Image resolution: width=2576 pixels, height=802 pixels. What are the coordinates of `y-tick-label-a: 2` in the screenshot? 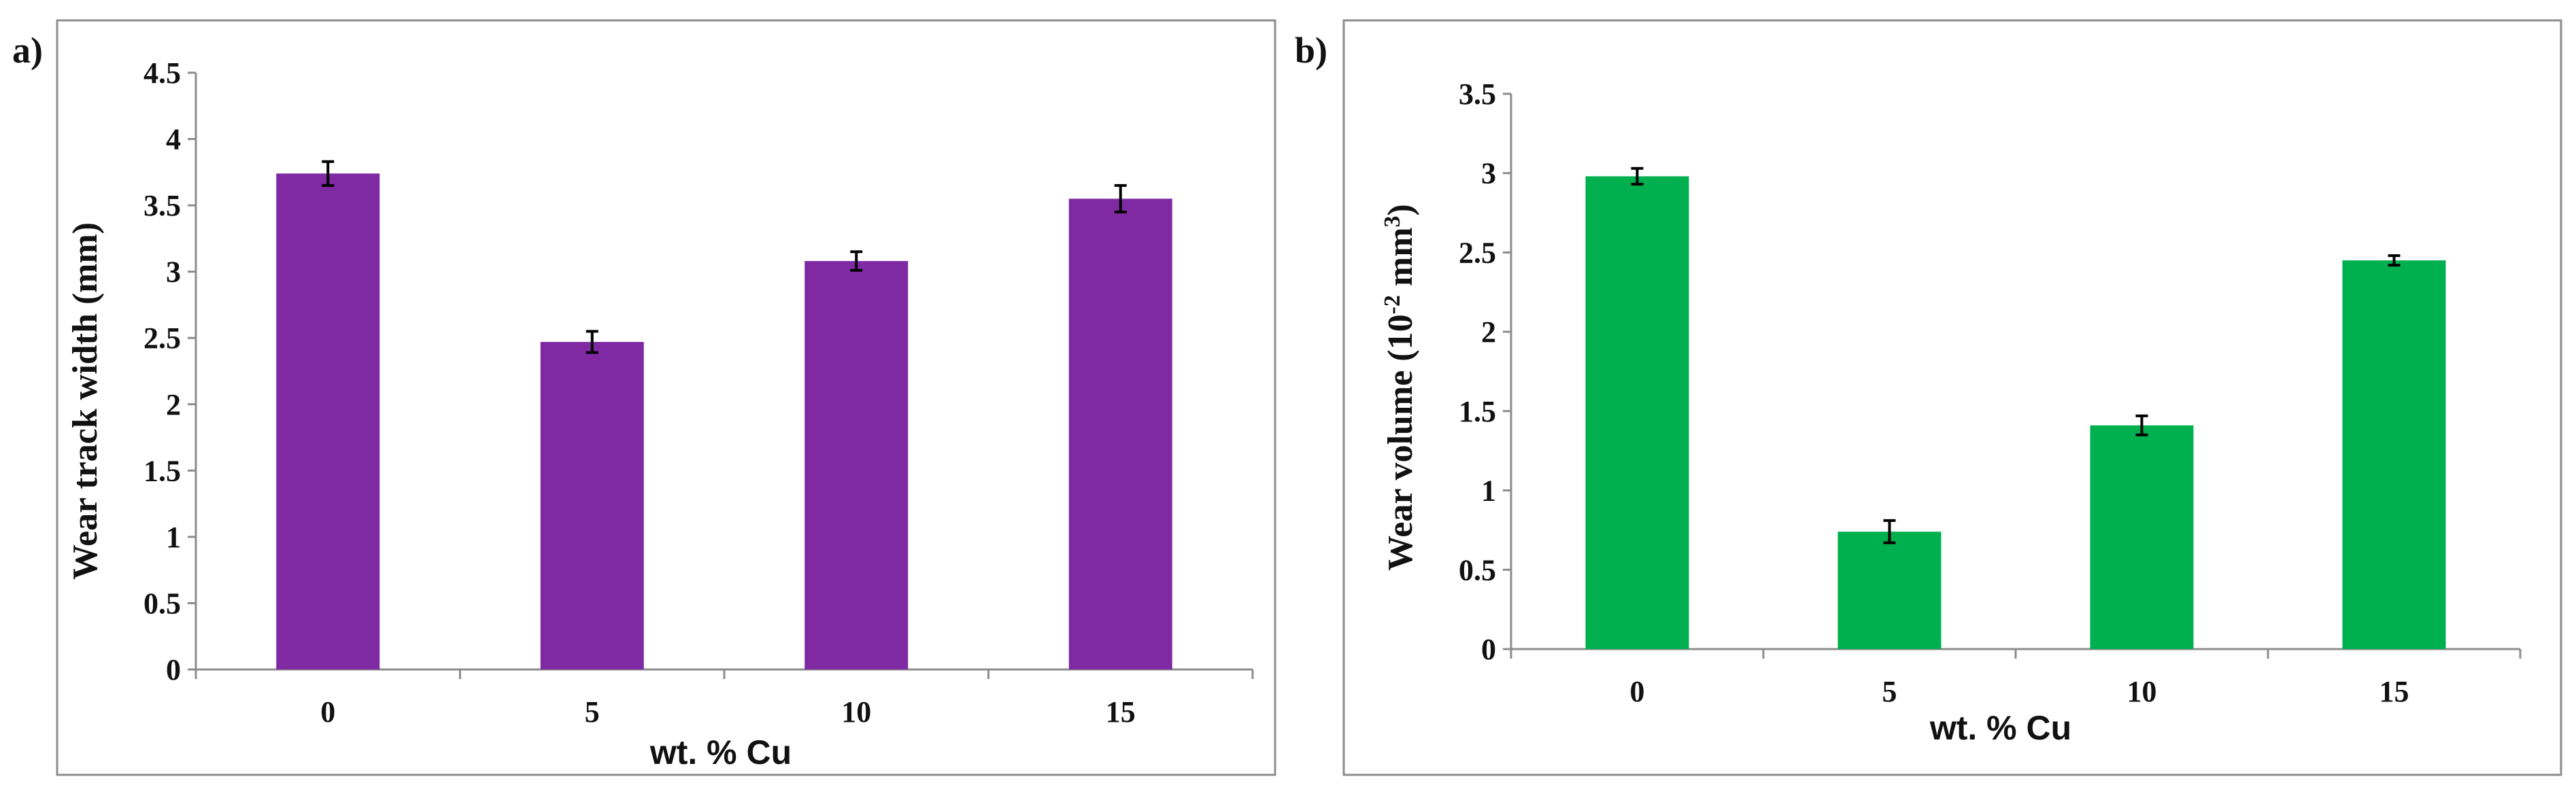 It's located at (173, 405).